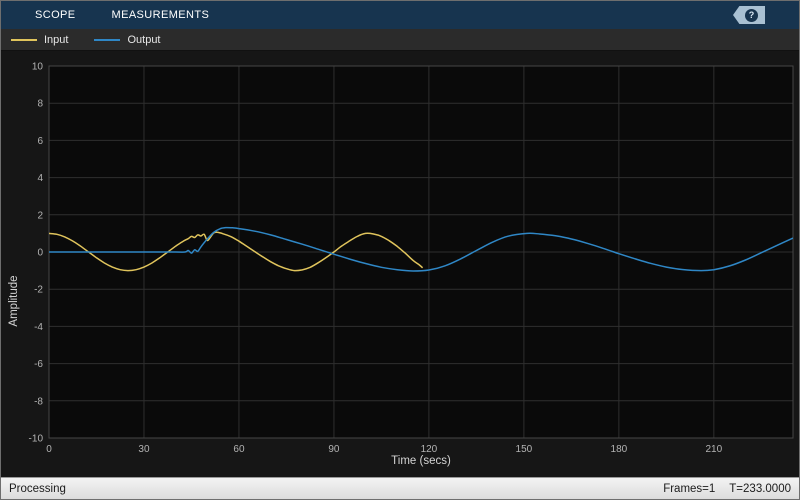  Describe the element at coordinates (38, 401) in the screenshot. I see `svg-text: -8` at that location.